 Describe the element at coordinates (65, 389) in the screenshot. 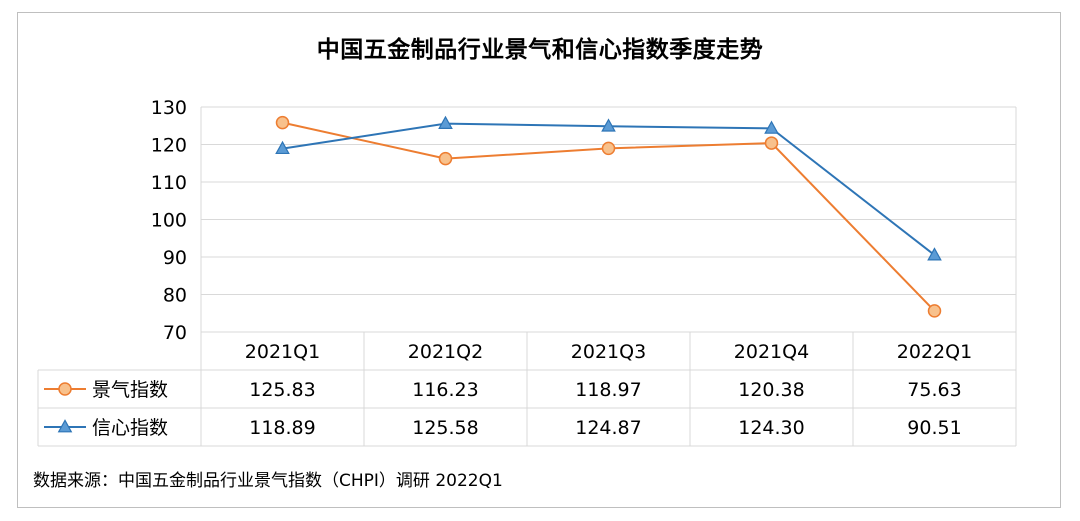

I see `legend-marker-jingqi` at that location.